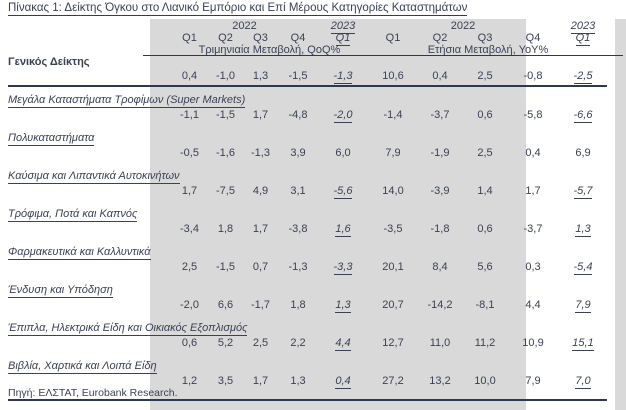 Image resolution: width=626 pixels, height=410 pixels. What do you see at coordinates (343, 153) in the screenshot?
I see `value-cell: 6,0` at bounding box center [343, 153].